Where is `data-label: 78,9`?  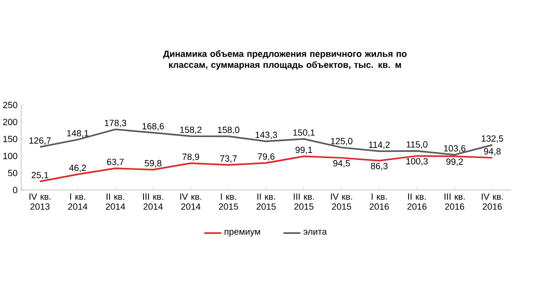 data-label: 78,9 is located at coordinates (191, 157).